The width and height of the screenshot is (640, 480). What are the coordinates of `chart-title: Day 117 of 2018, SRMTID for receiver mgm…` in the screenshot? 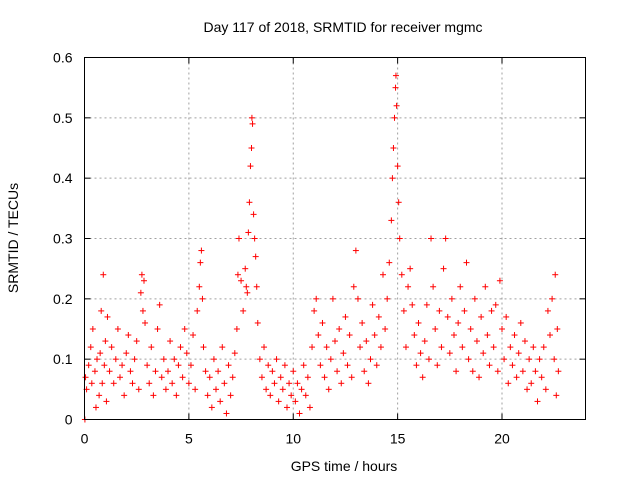 It's located at (342, 27).